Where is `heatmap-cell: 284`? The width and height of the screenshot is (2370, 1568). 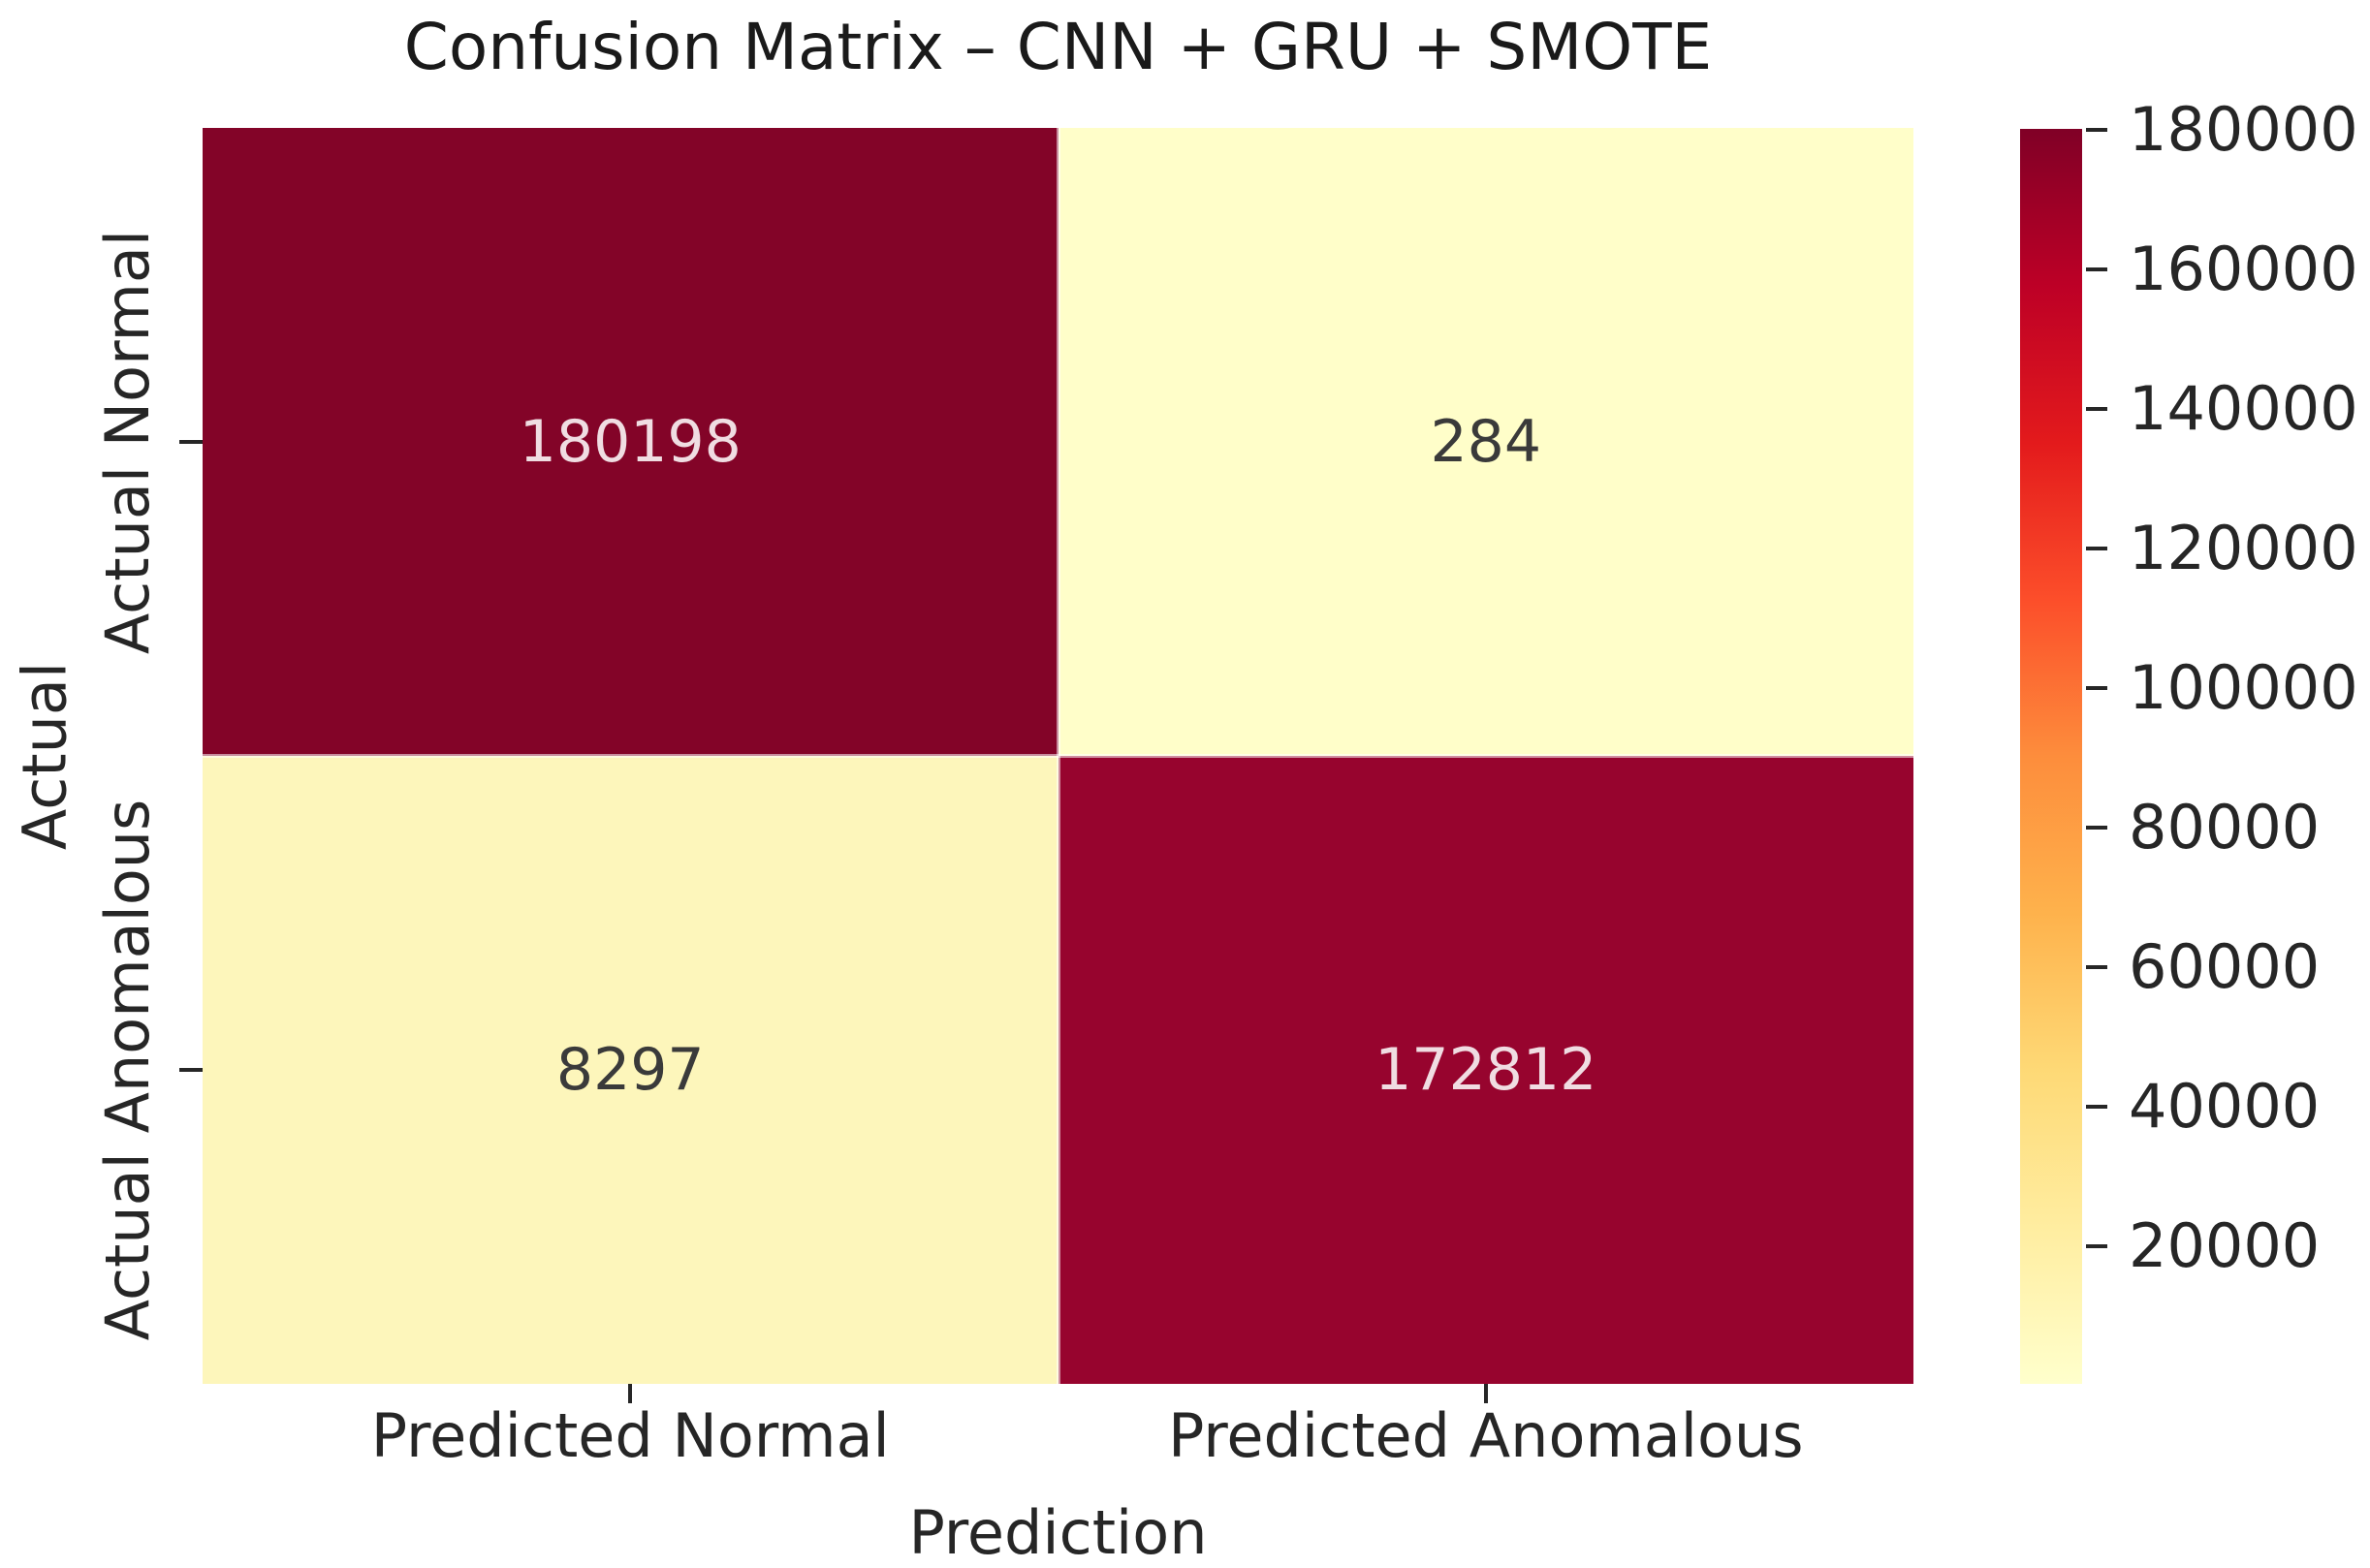 heatmap-cell: 284 is located at coordinates (1485, 442).